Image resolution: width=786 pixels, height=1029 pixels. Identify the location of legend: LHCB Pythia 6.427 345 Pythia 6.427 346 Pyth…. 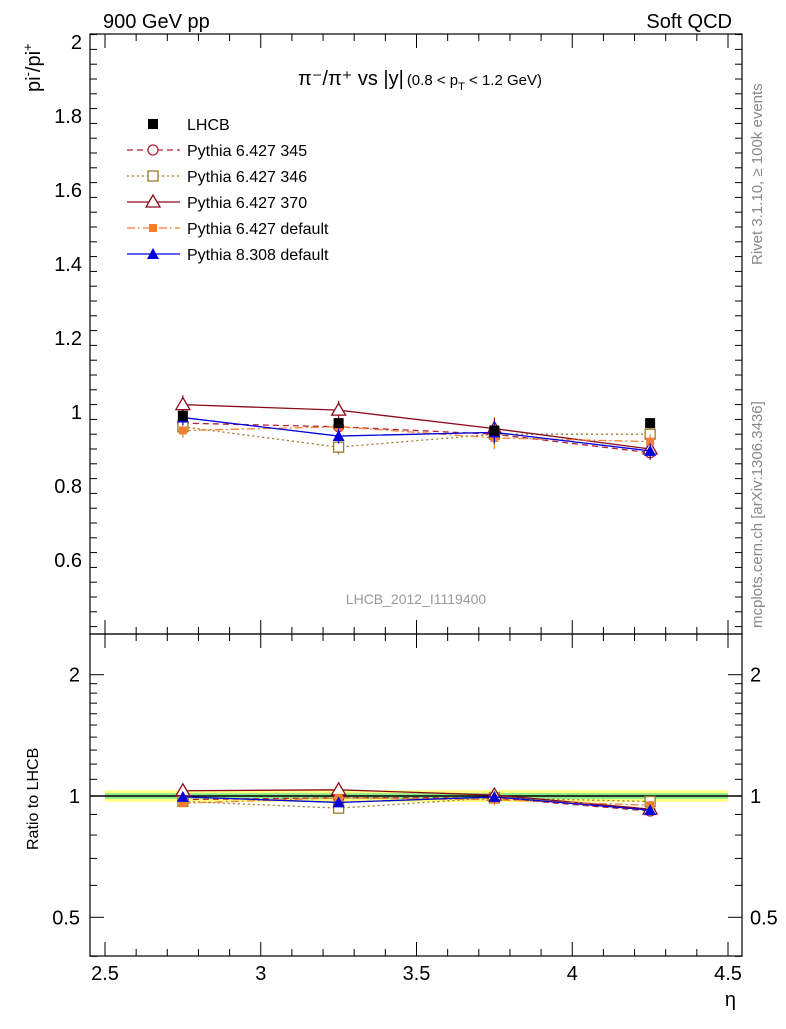
(228, 190).